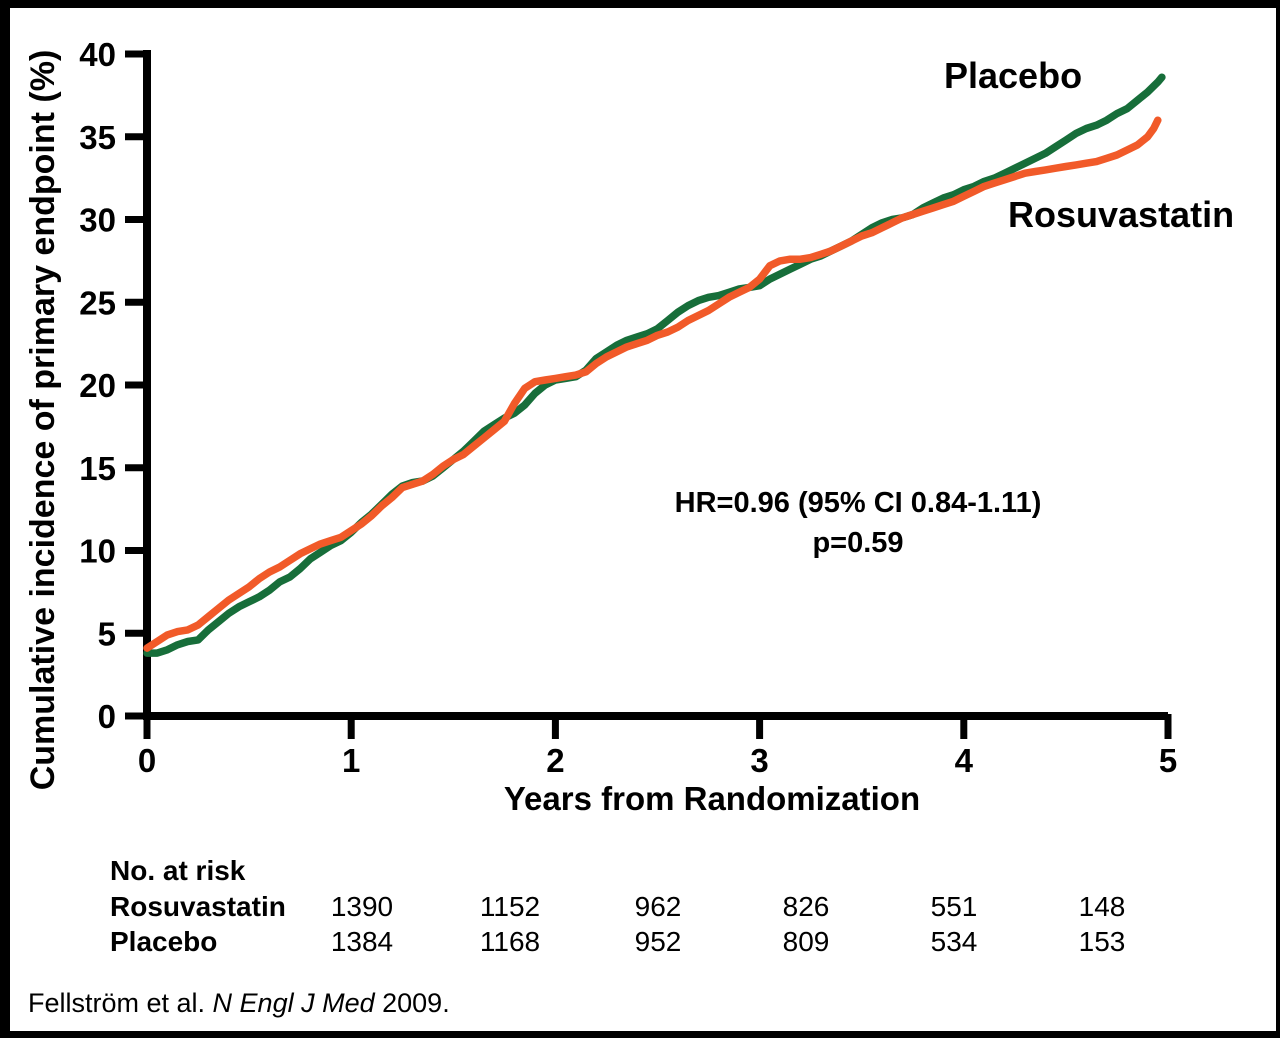  Describe the element at coordinates (1102, 906) in the screenshot. I see `risk-value: 148` at that location.